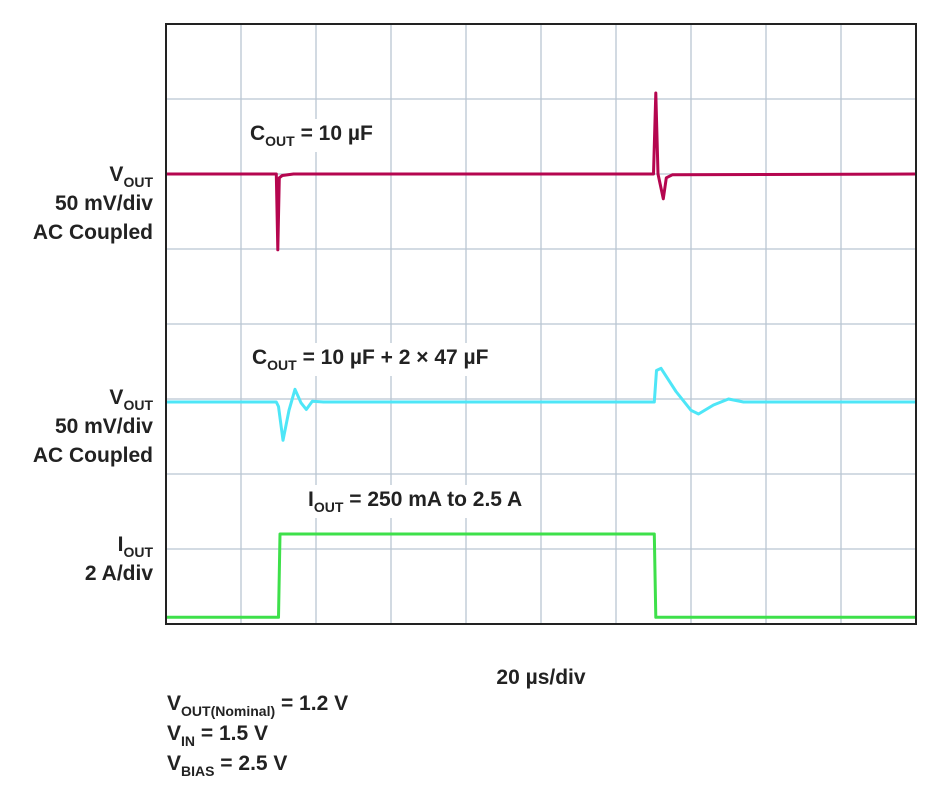 The height and width of the screenshot is (800, 950). Describe the element at coordinates (540, 677) in the screenshot. I see `x-axis-label: 20 µs/div` at that location.